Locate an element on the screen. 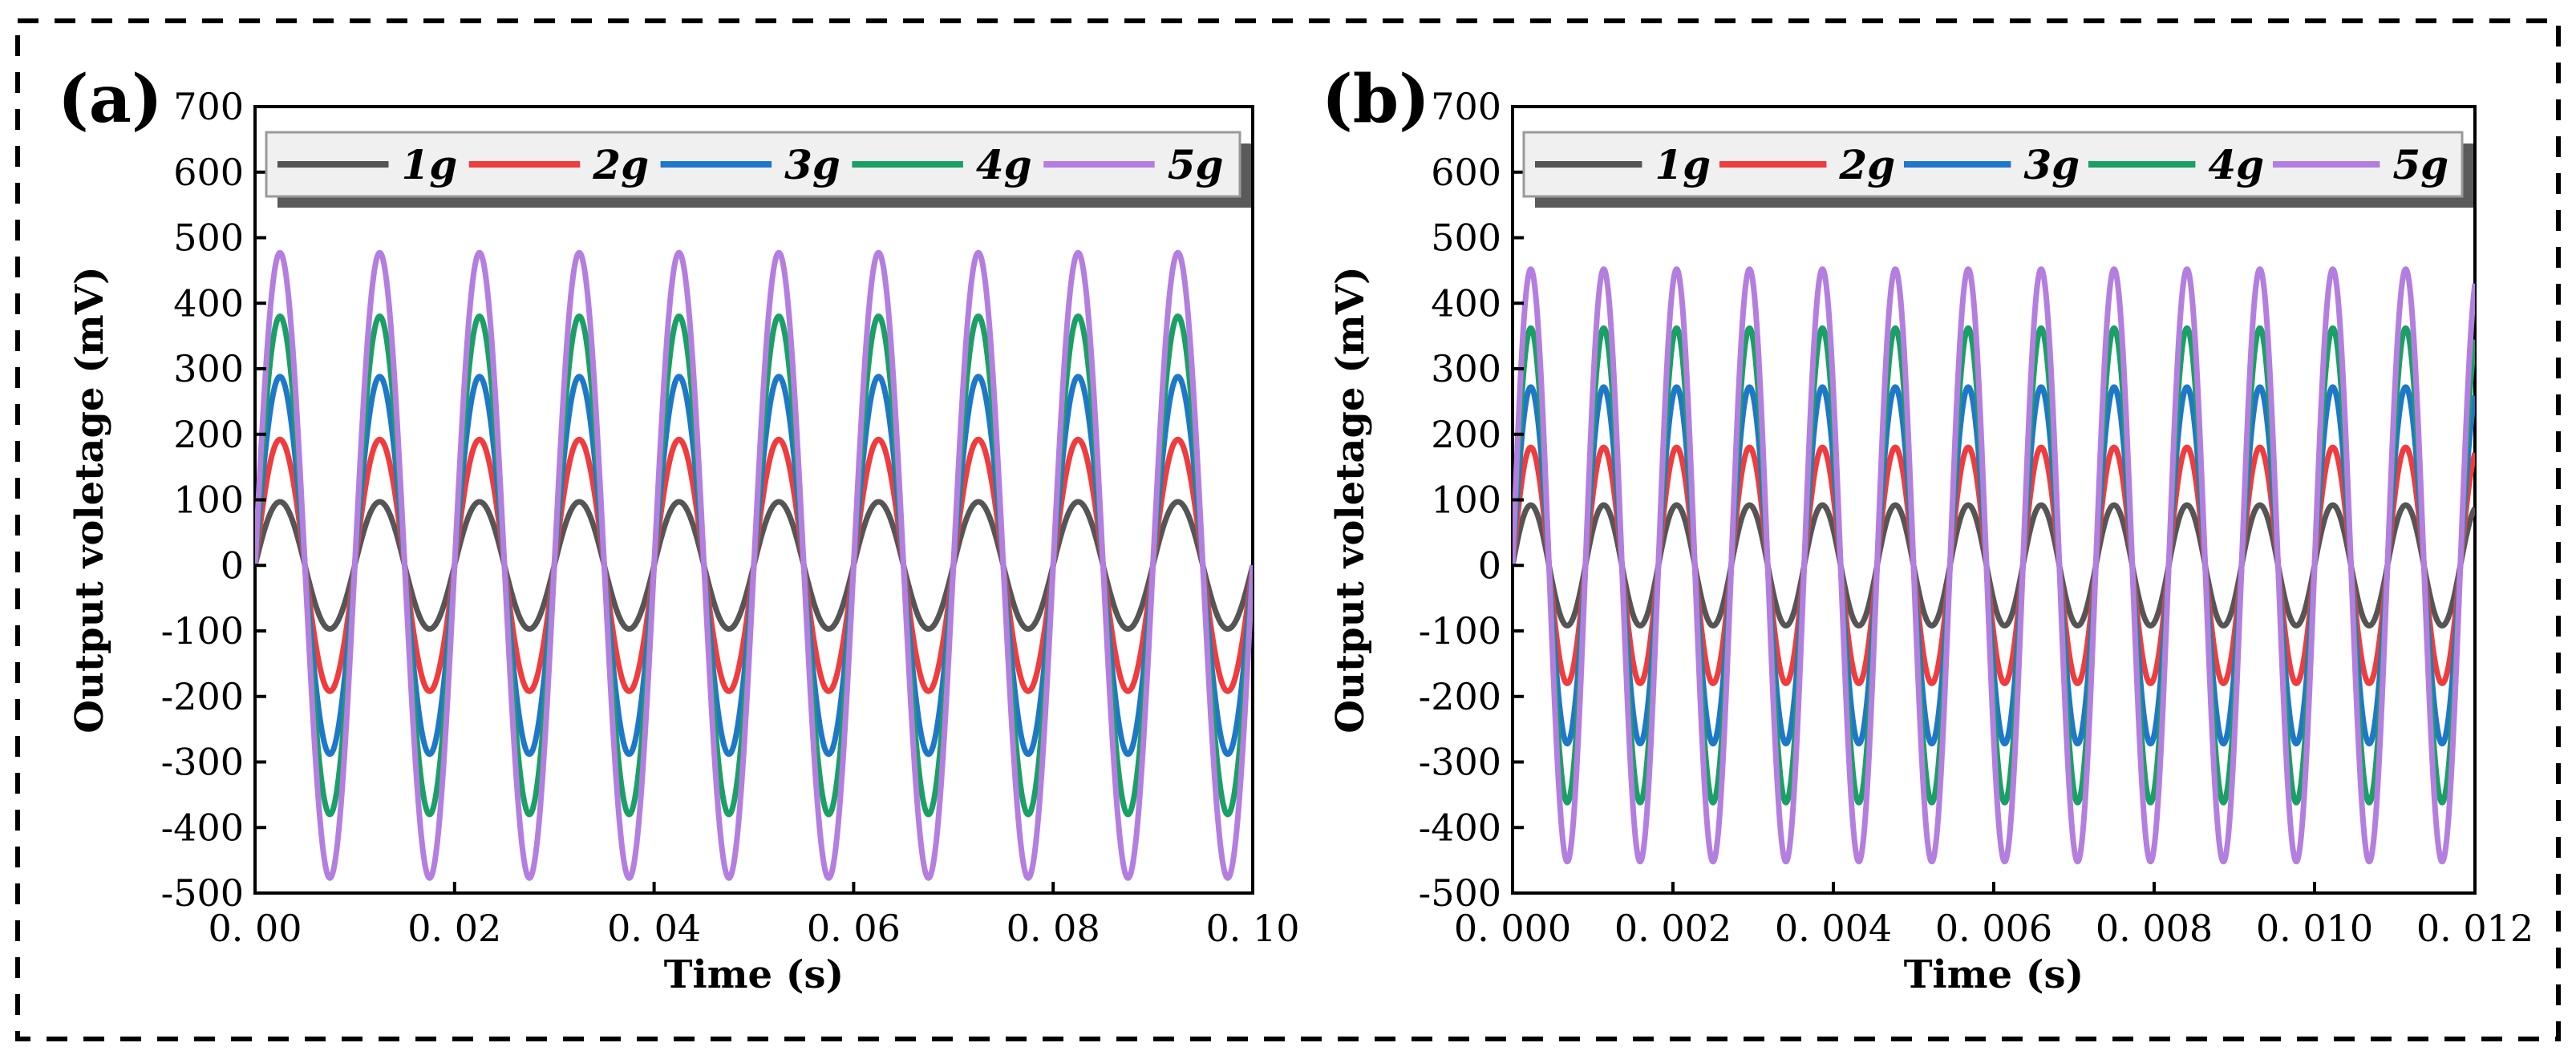 The image size is (2576, 1059). x-tick-label: 0. 04 is located at coordinates (654, 928).